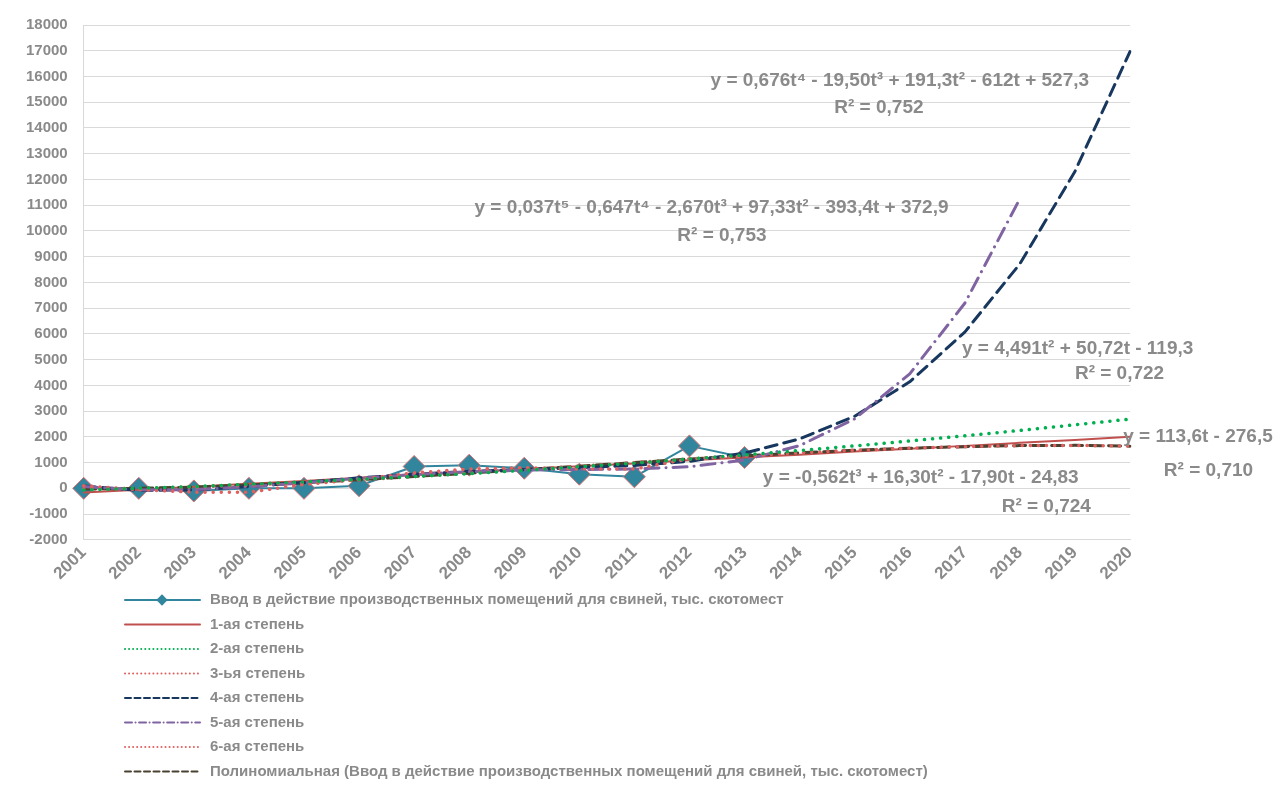 The height and width of the screenshot is (787, 1278). I want to click on y-tick-label: 12000, so click(46, 178).